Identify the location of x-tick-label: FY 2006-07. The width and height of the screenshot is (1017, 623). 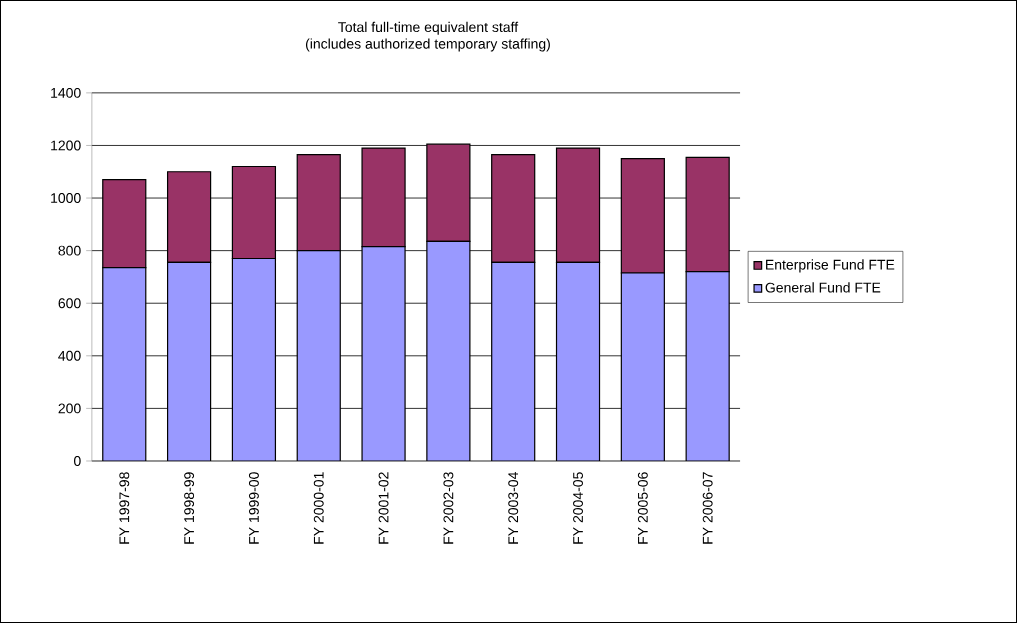
(707, 508).